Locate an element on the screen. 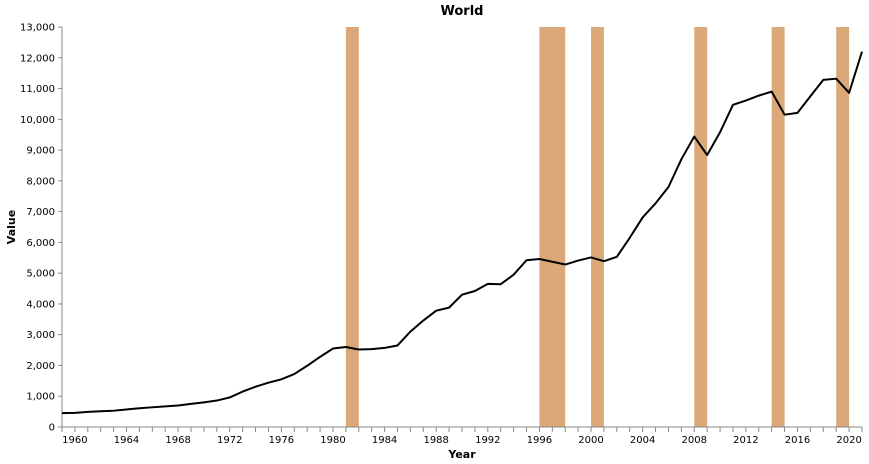 The height and width of the screenshot is (464, 869). x-tick-label: 2016 is located at coordinates (797, 440).